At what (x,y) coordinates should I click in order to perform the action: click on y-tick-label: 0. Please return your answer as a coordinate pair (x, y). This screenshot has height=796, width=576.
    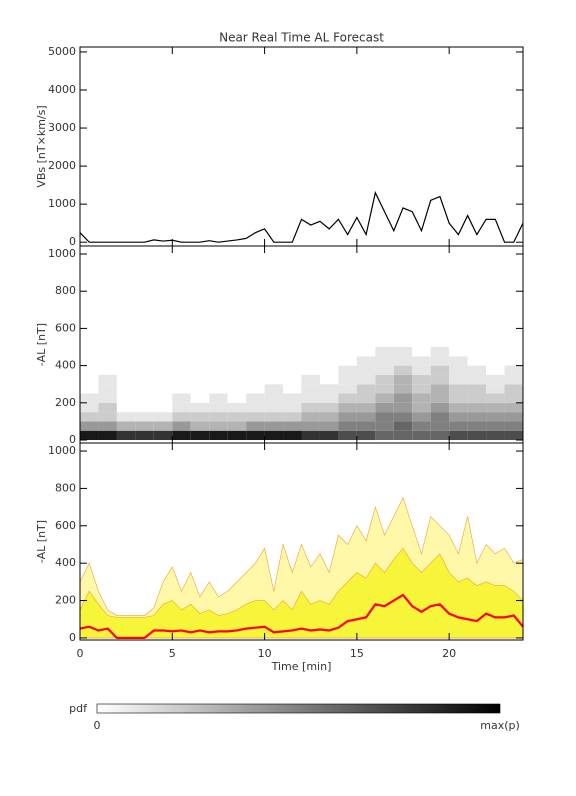
    Looking at the image, I should click on (72, 241).